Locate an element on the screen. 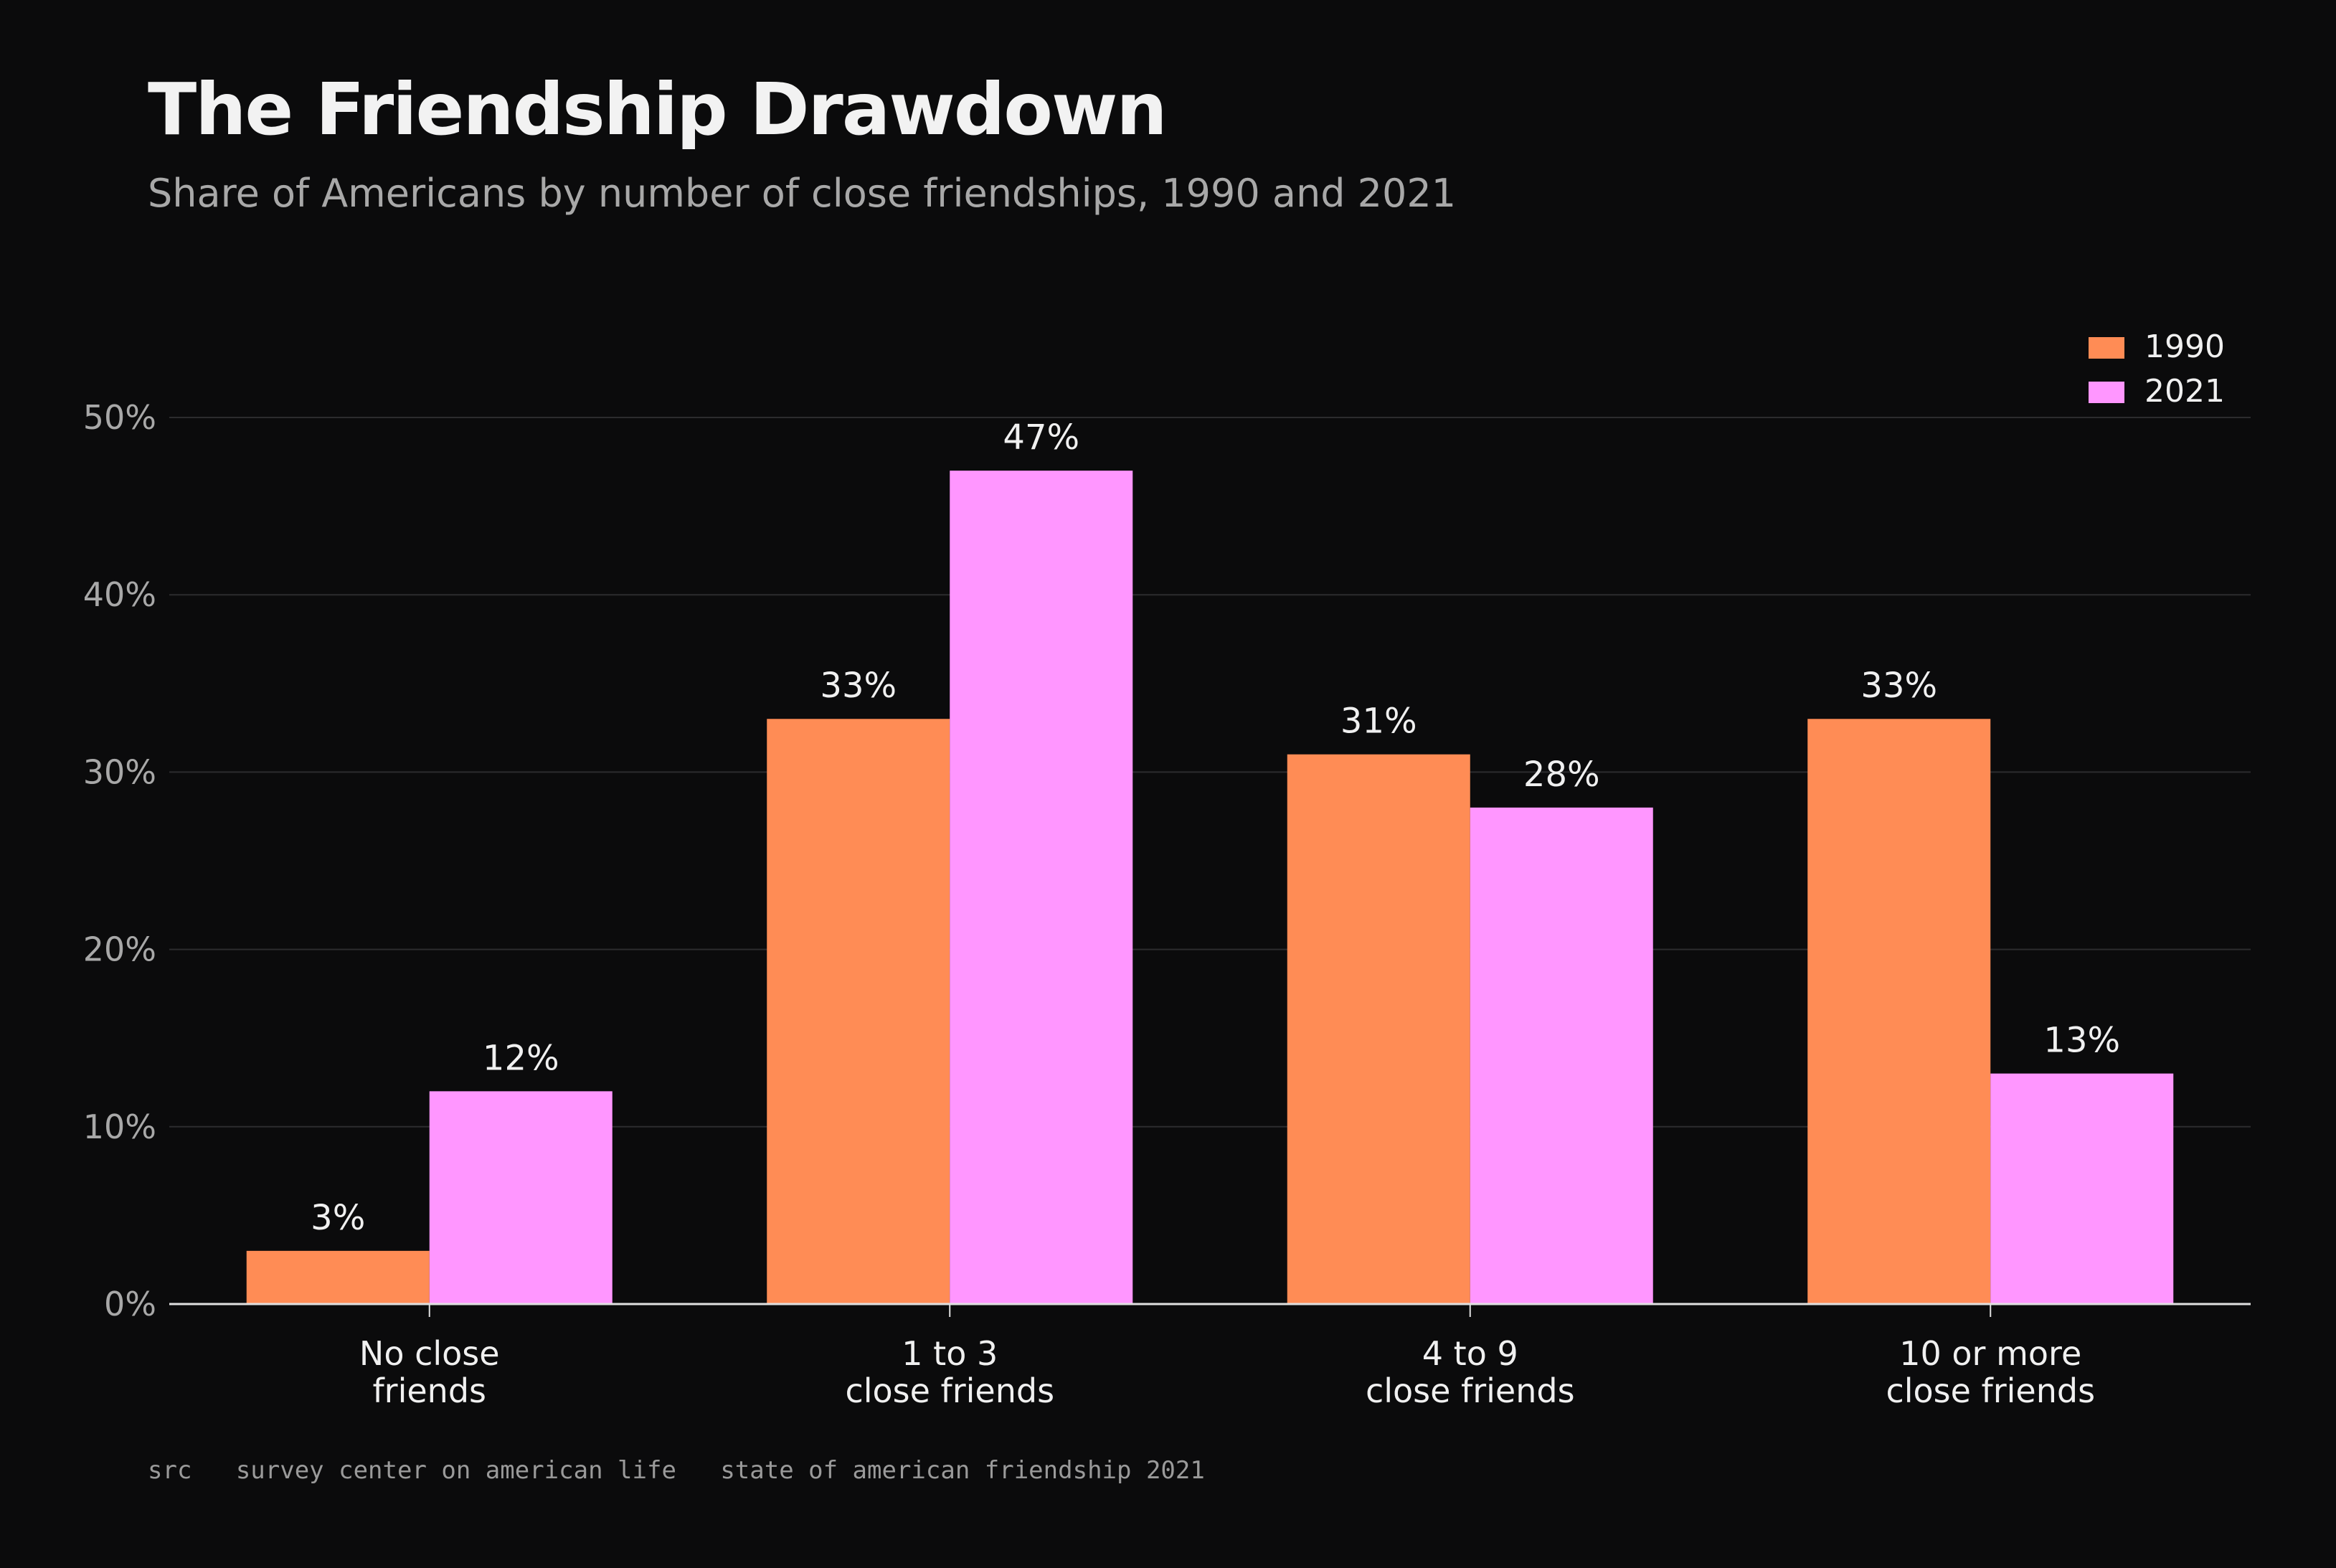  value-label: 3% is located at coordinates (338, 1218).